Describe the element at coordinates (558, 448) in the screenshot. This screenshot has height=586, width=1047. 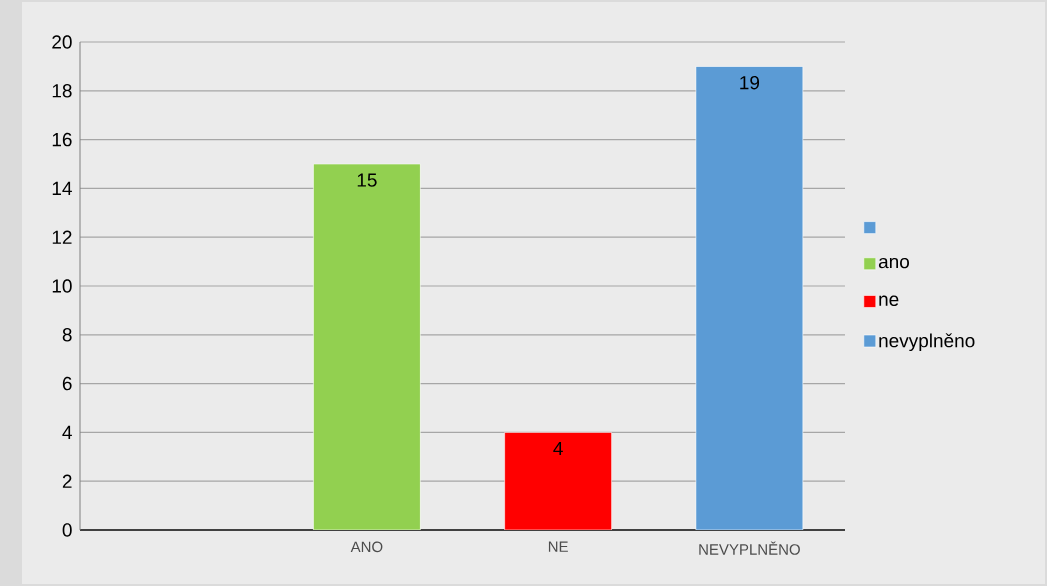
I see `data-label: 4` at that location.